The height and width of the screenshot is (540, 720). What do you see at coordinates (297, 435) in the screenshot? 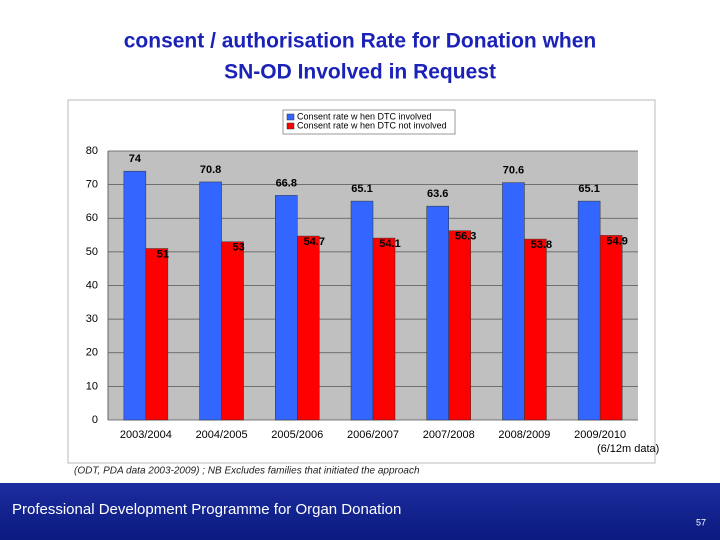
I see `x-tick-label: 2005/2006` at bounding box center [297, 435].